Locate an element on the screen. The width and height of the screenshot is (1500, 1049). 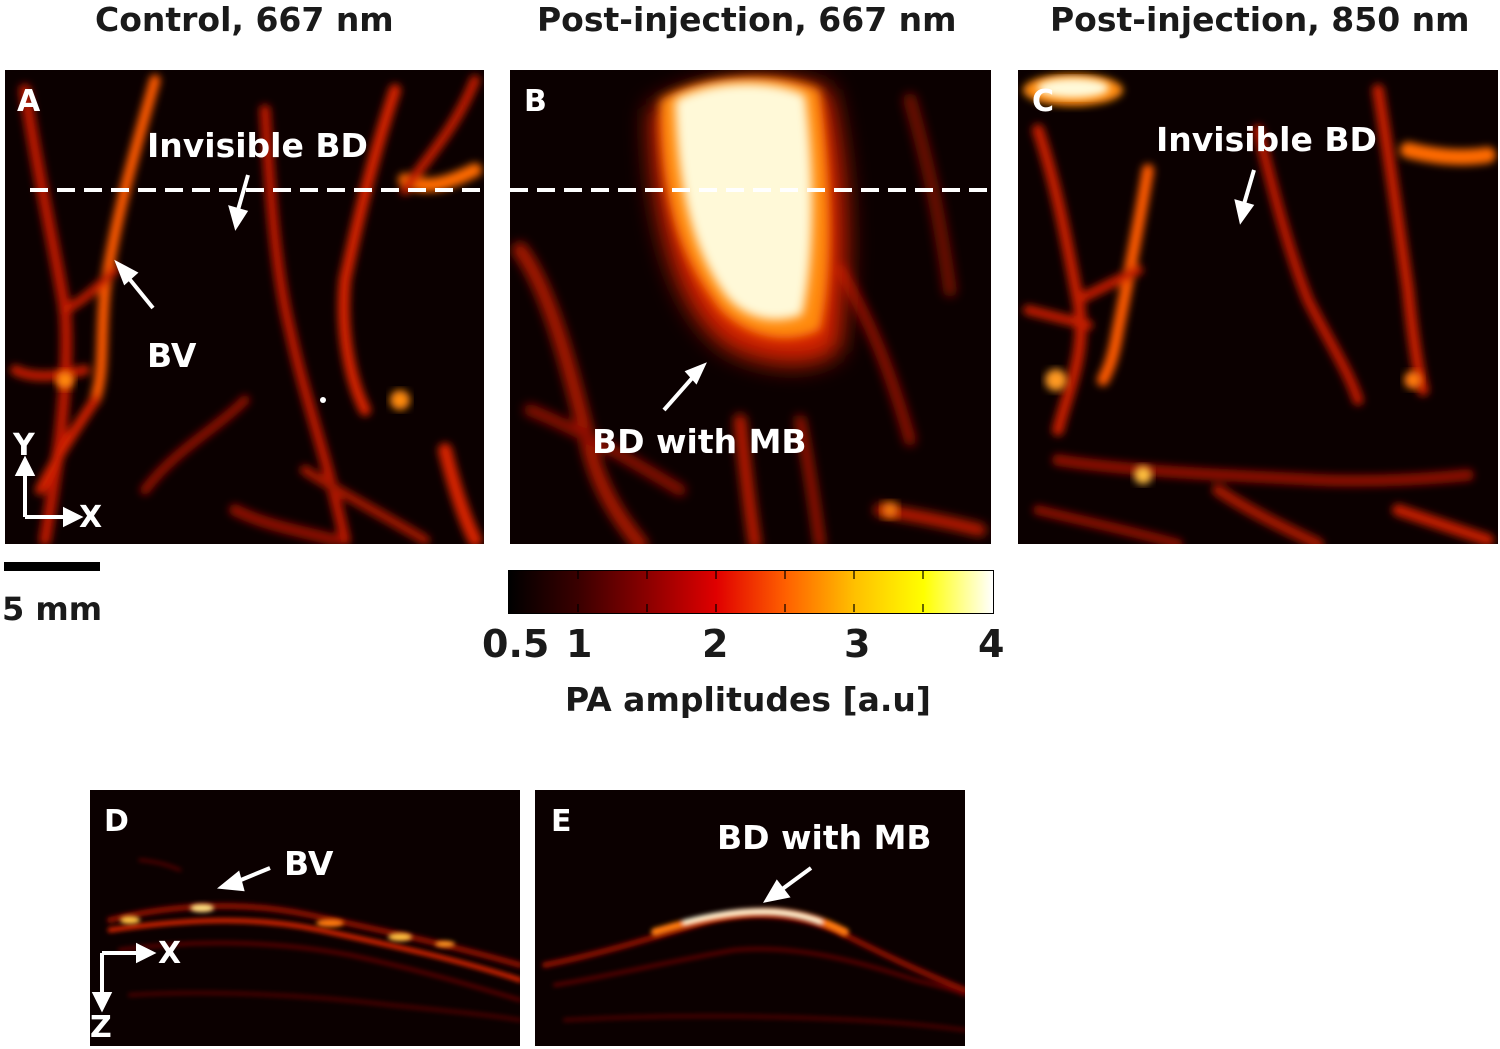
panel-c-label: C is located at coordinates (1043, 101).